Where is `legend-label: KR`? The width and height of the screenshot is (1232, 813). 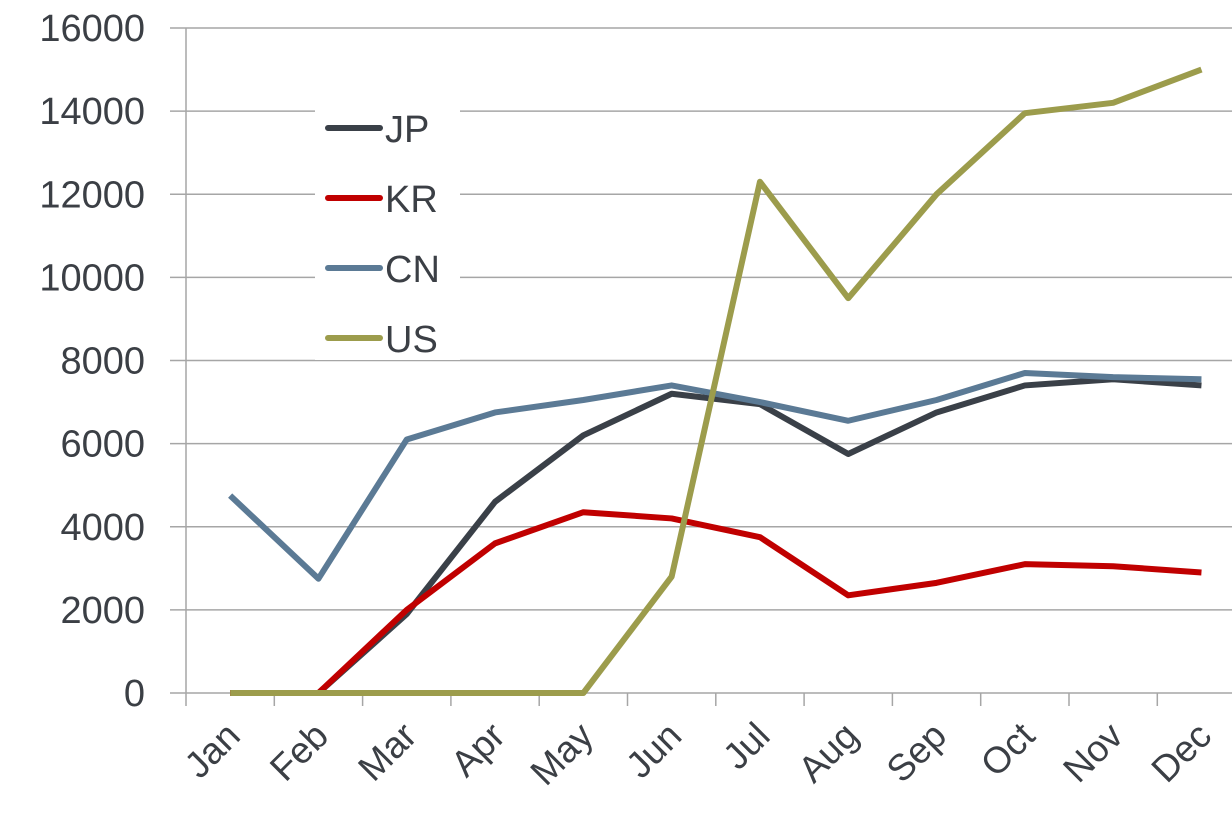 legend-label: KR is located at coordinates (411, 200).